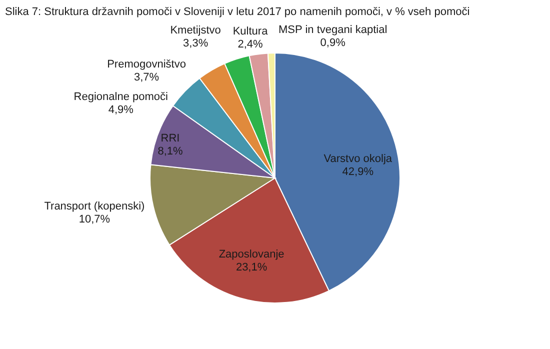  Describe the element at coordinates (358, 172) in the screenshot. I see `data-label: 42,9%` at that location.